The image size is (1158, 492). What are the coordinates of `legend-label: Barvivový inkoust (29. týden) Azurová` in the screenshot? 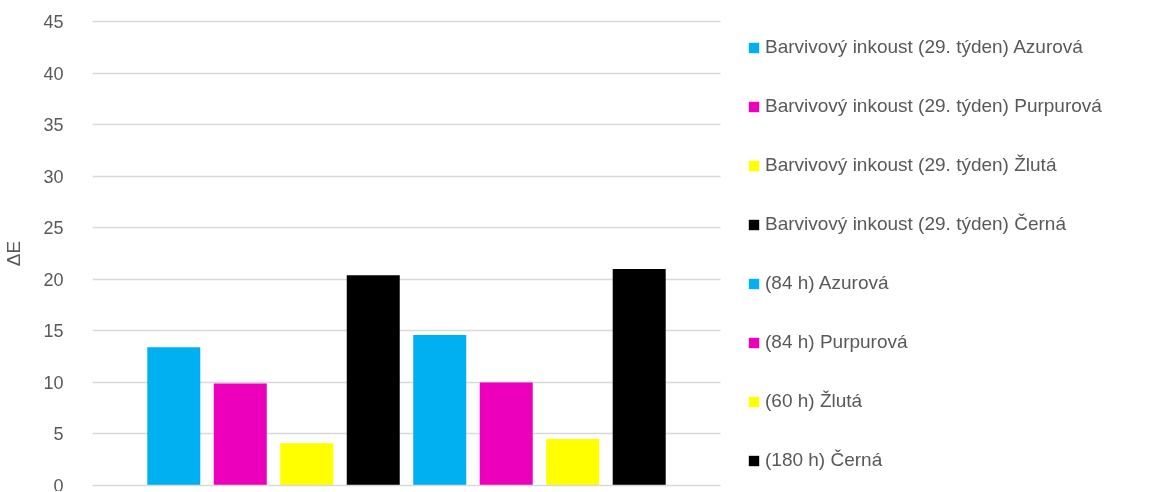 It's located at (924, 47).